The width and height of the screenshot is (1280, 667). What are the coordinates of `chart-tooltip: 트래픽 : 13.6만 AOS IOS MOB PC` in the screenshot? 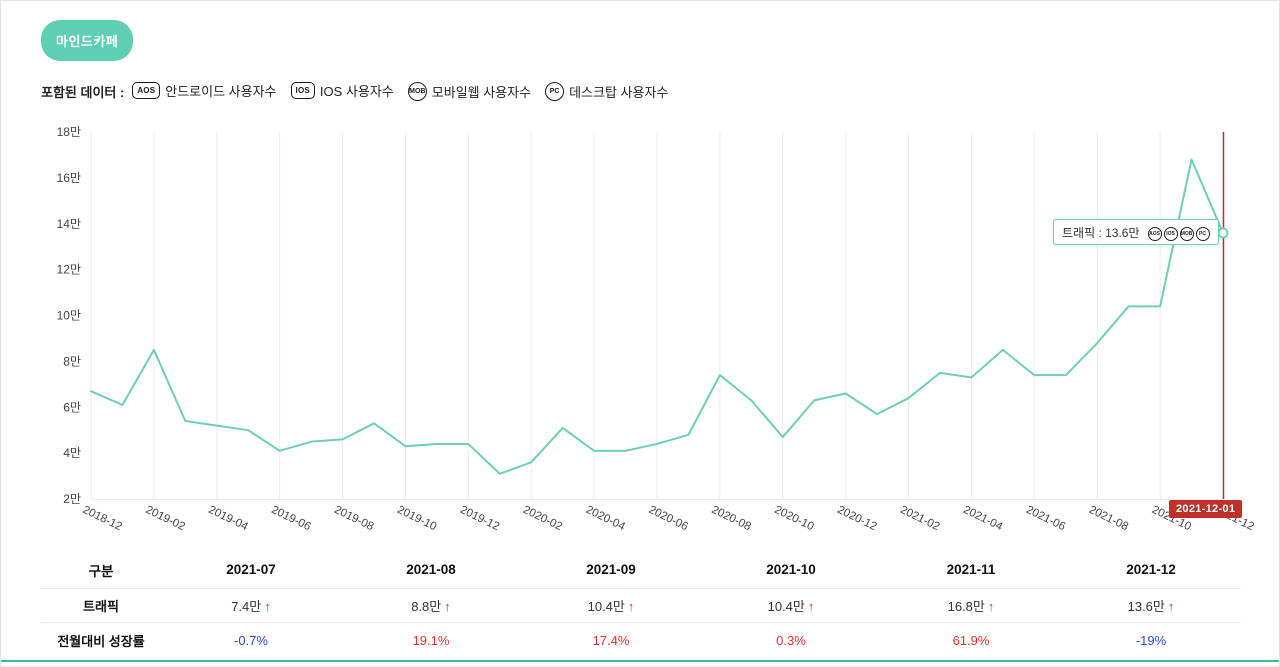 It's located at (1136, 232).